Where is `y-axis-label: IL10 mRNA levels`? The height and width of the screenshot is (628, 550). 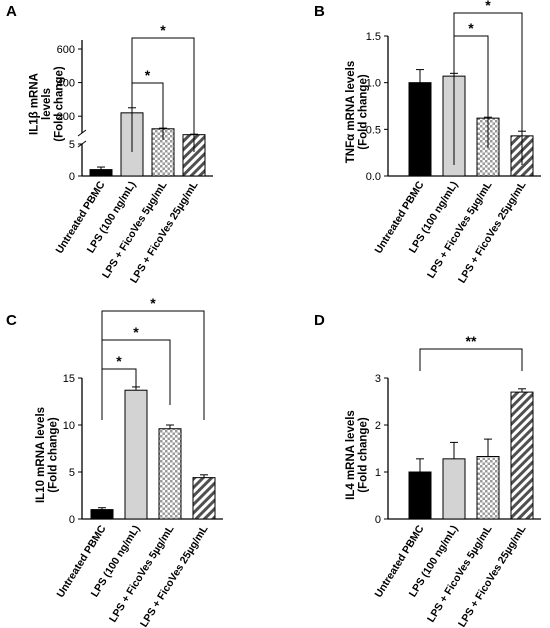 y-axis-label: IL10 mRNA levels is located at coordinates (41, 455).